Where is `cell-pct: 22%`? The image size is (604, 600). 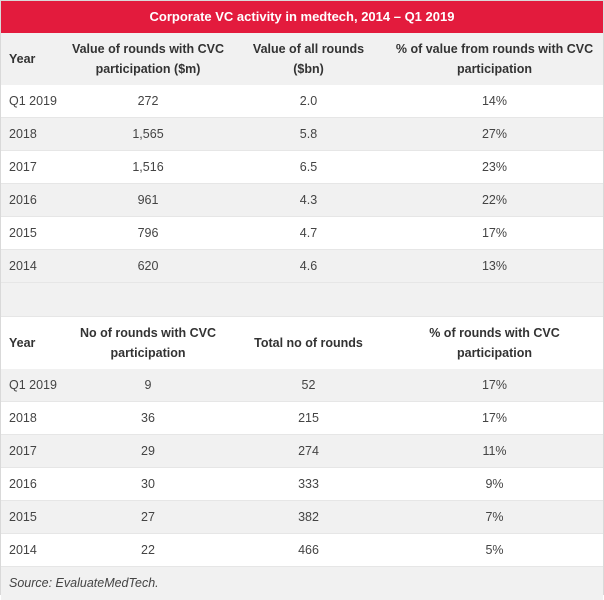 cell-pct: 22% is located at coordinates (494, 200).